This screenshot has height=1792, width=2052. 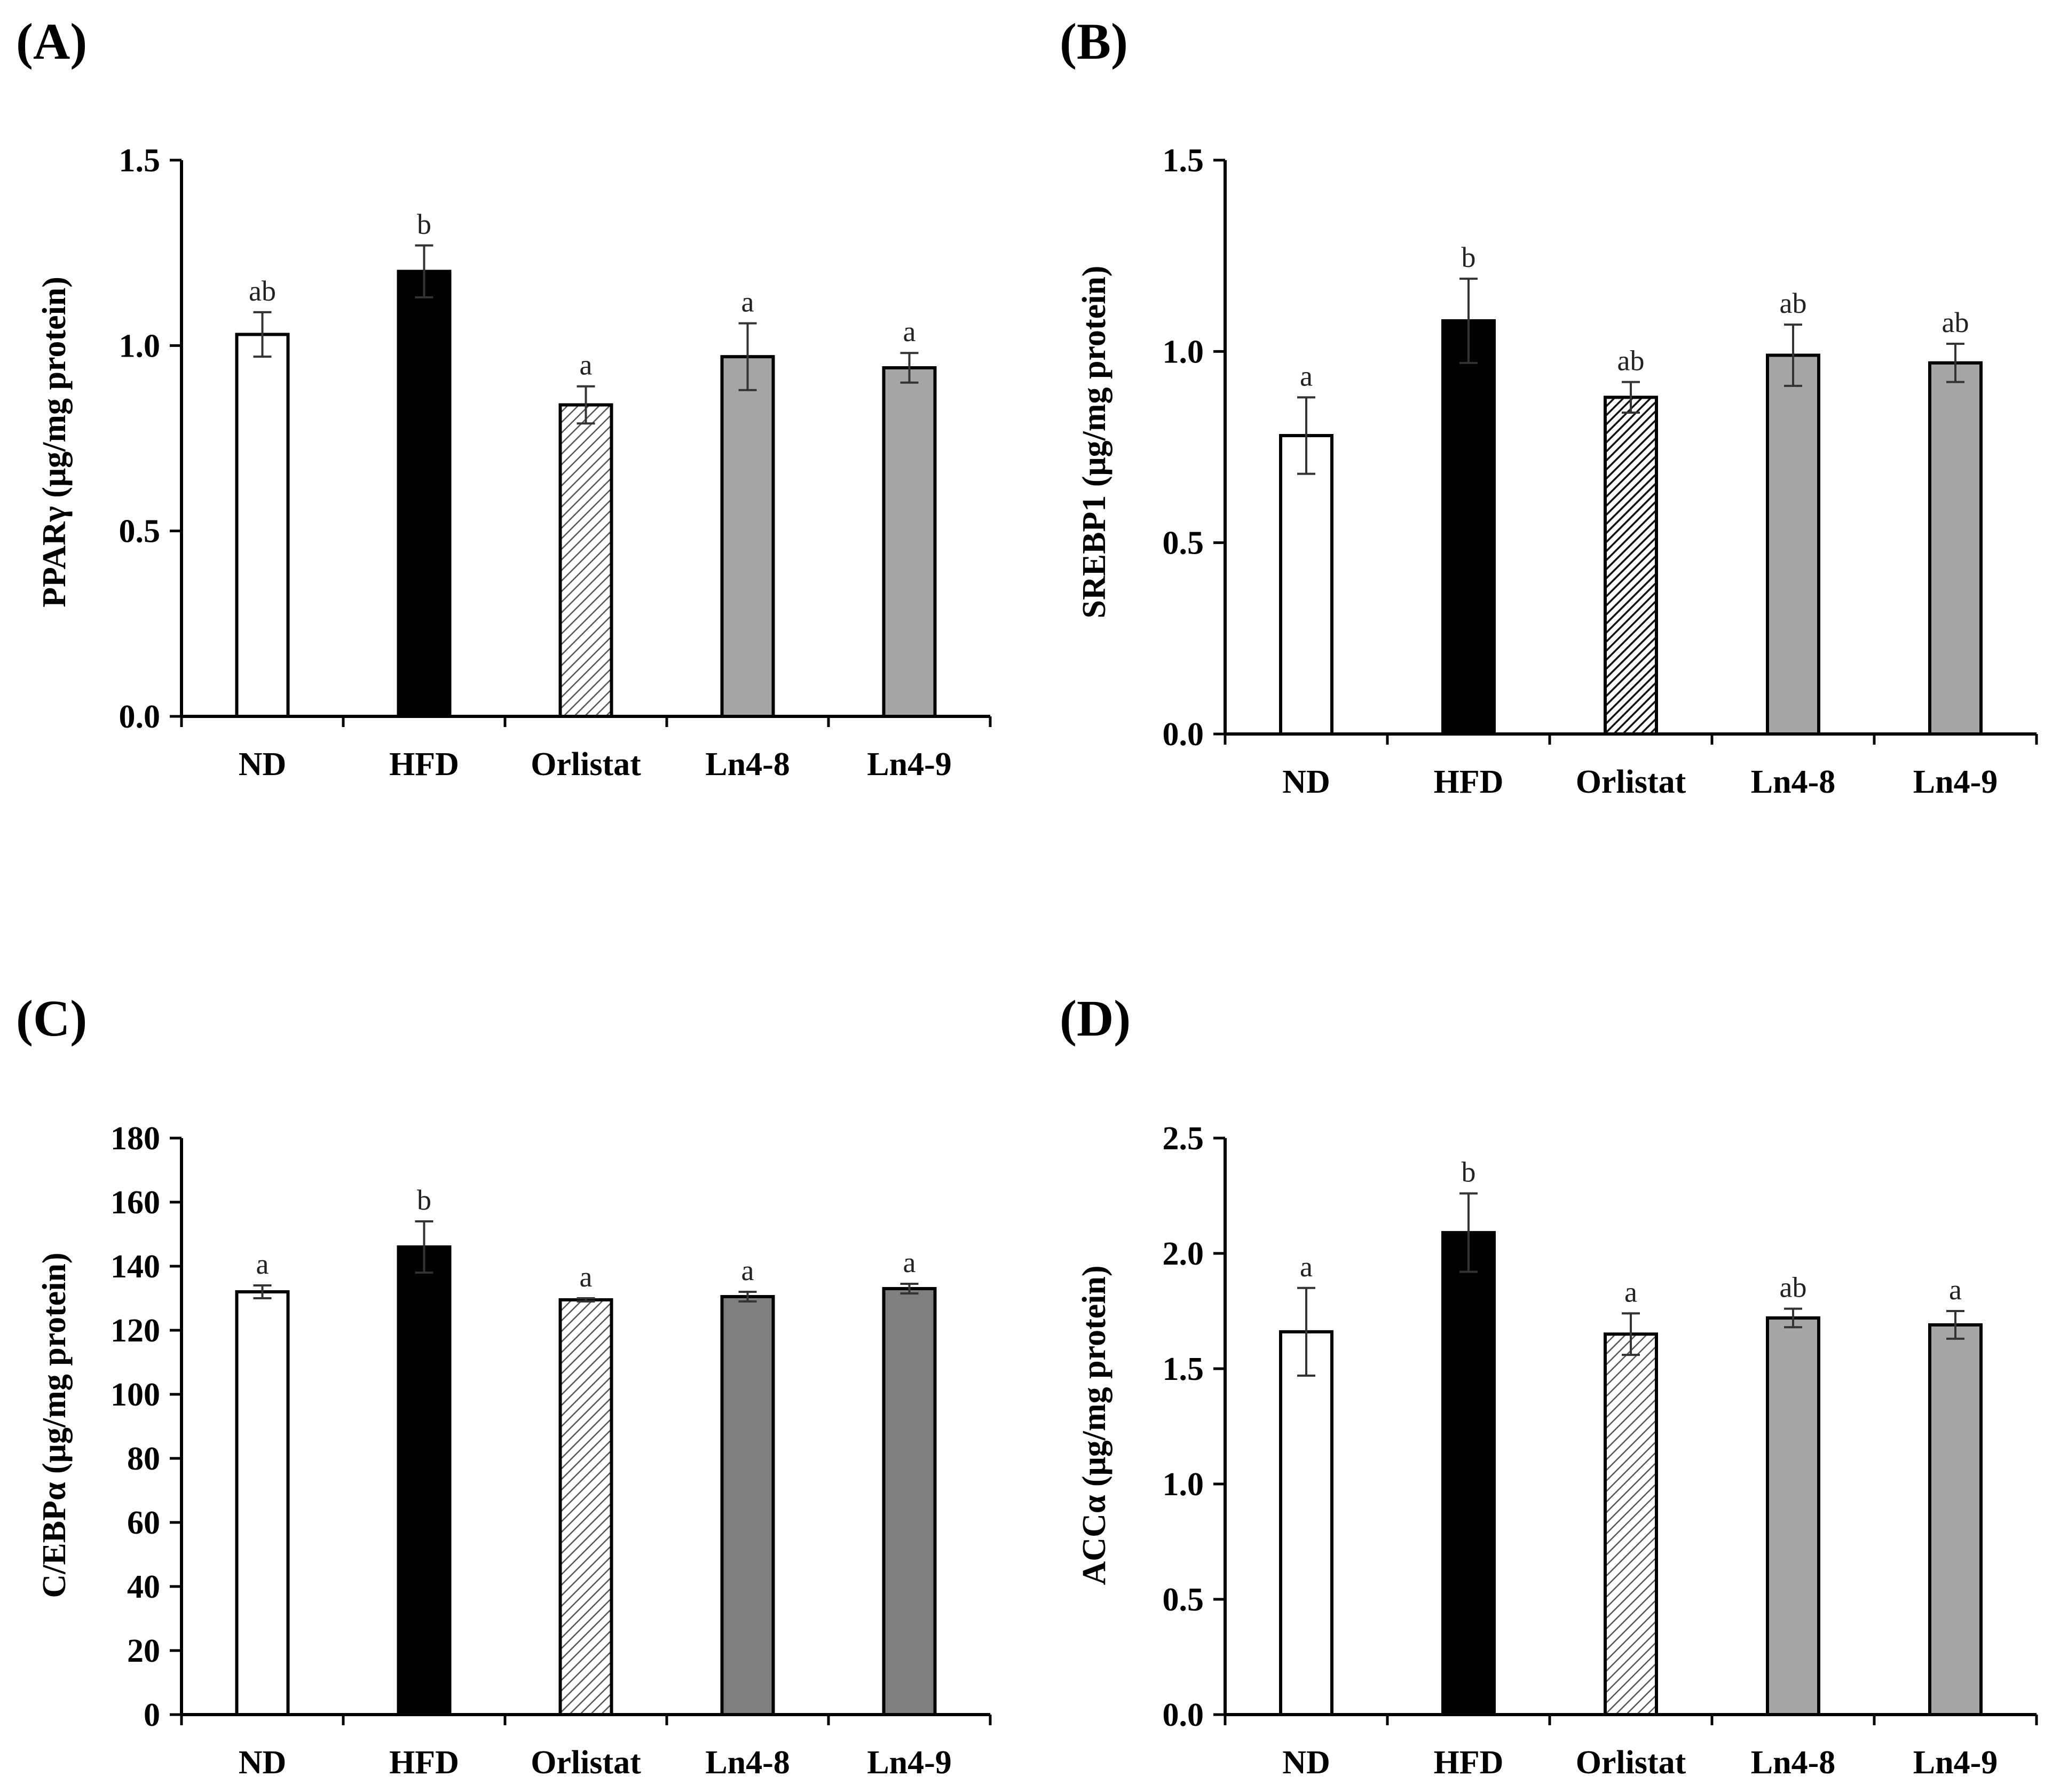 I want to click on panel-letter: (C), so click(x=51, y=1018).